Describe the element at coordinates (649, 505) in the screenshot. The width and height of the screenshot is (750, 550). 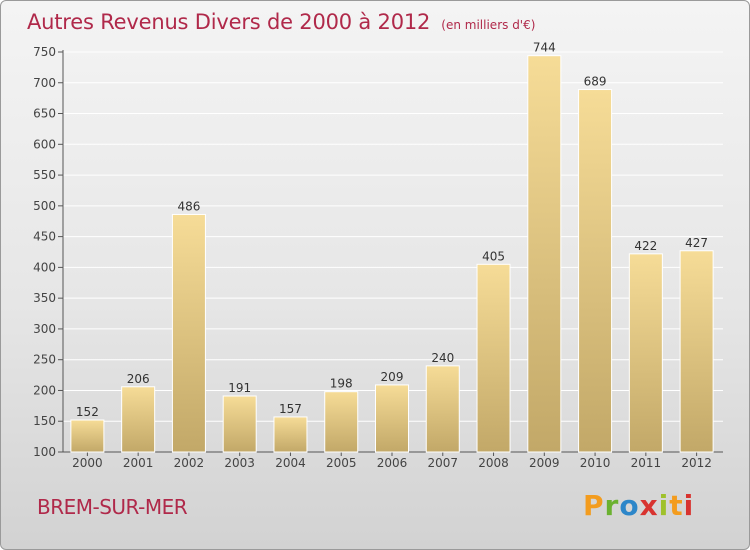
I see `logo-letter: x` at that location.